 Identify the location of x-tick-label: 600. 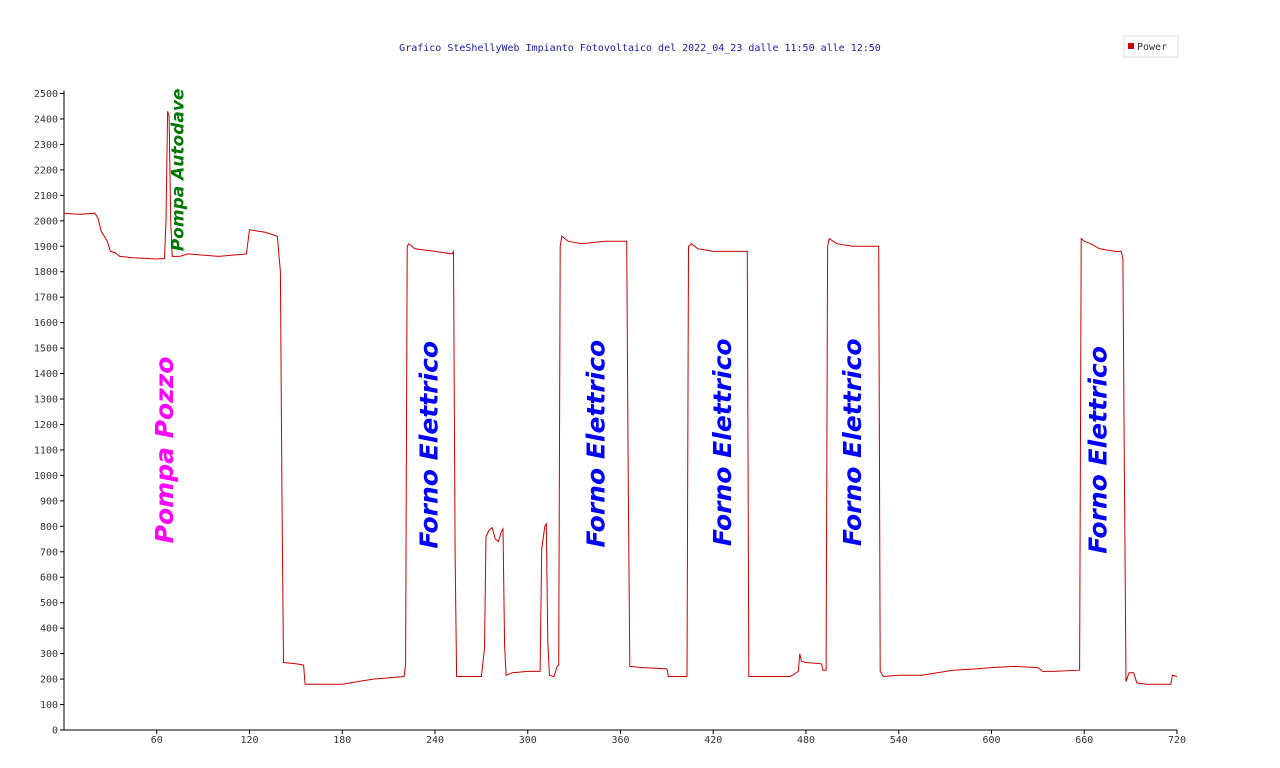
(991, 740).